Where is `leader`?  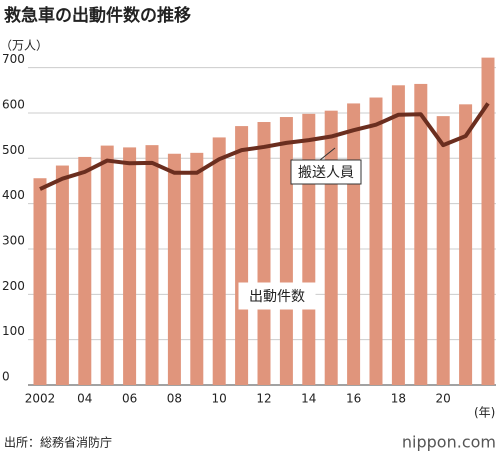
leader is located at coordinates (327, 154).